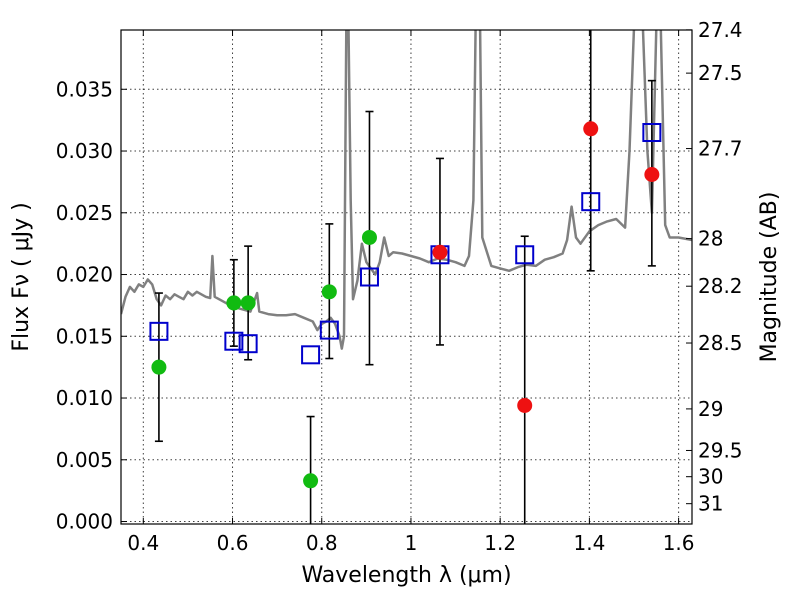 The height and width of the screenshot is (600, 800). I want to click on right-axis-label: Magnitude (AB), so click(769, 277).